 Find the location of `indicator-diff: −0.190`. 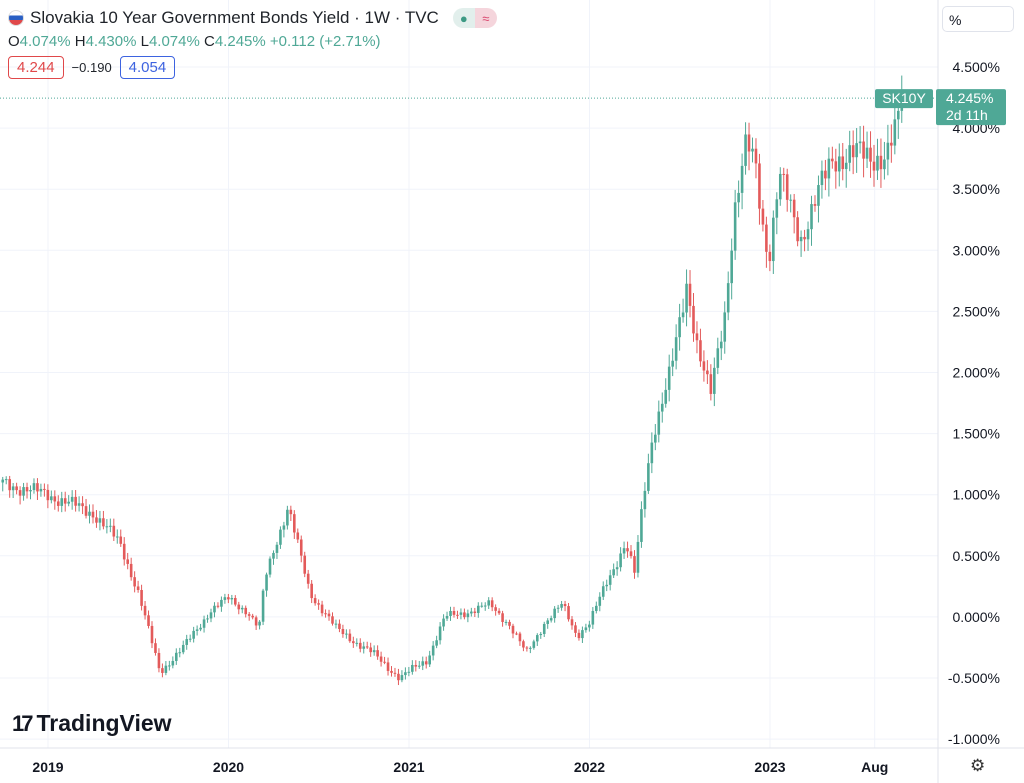

indicator-diff: −0.190 is located at coordinates (91, 67).